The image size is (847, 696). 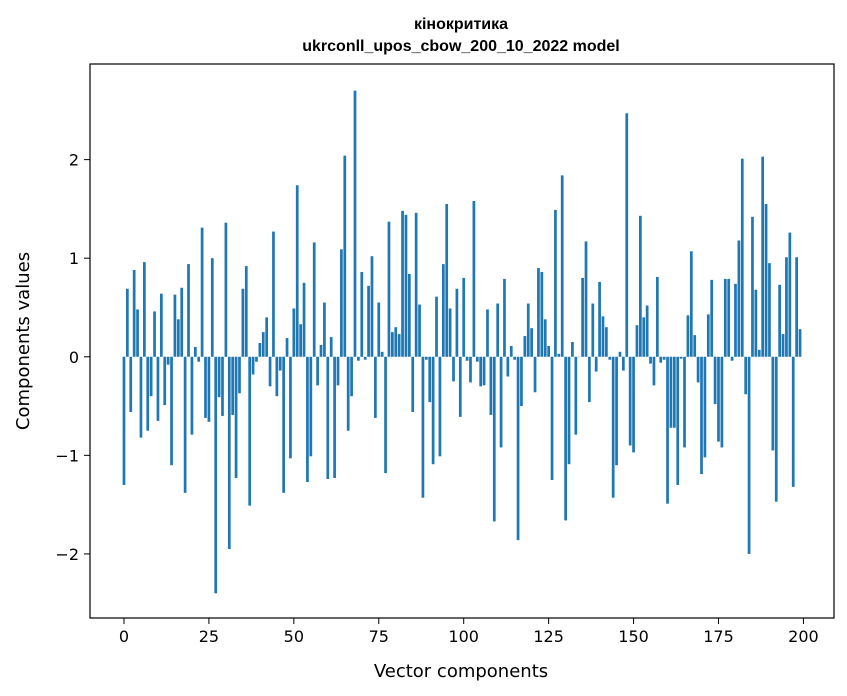 What do you see at coordinates (803, 636) in the screenshot?
I see `x-tick-label: 200` at bounding box center [803, 636].